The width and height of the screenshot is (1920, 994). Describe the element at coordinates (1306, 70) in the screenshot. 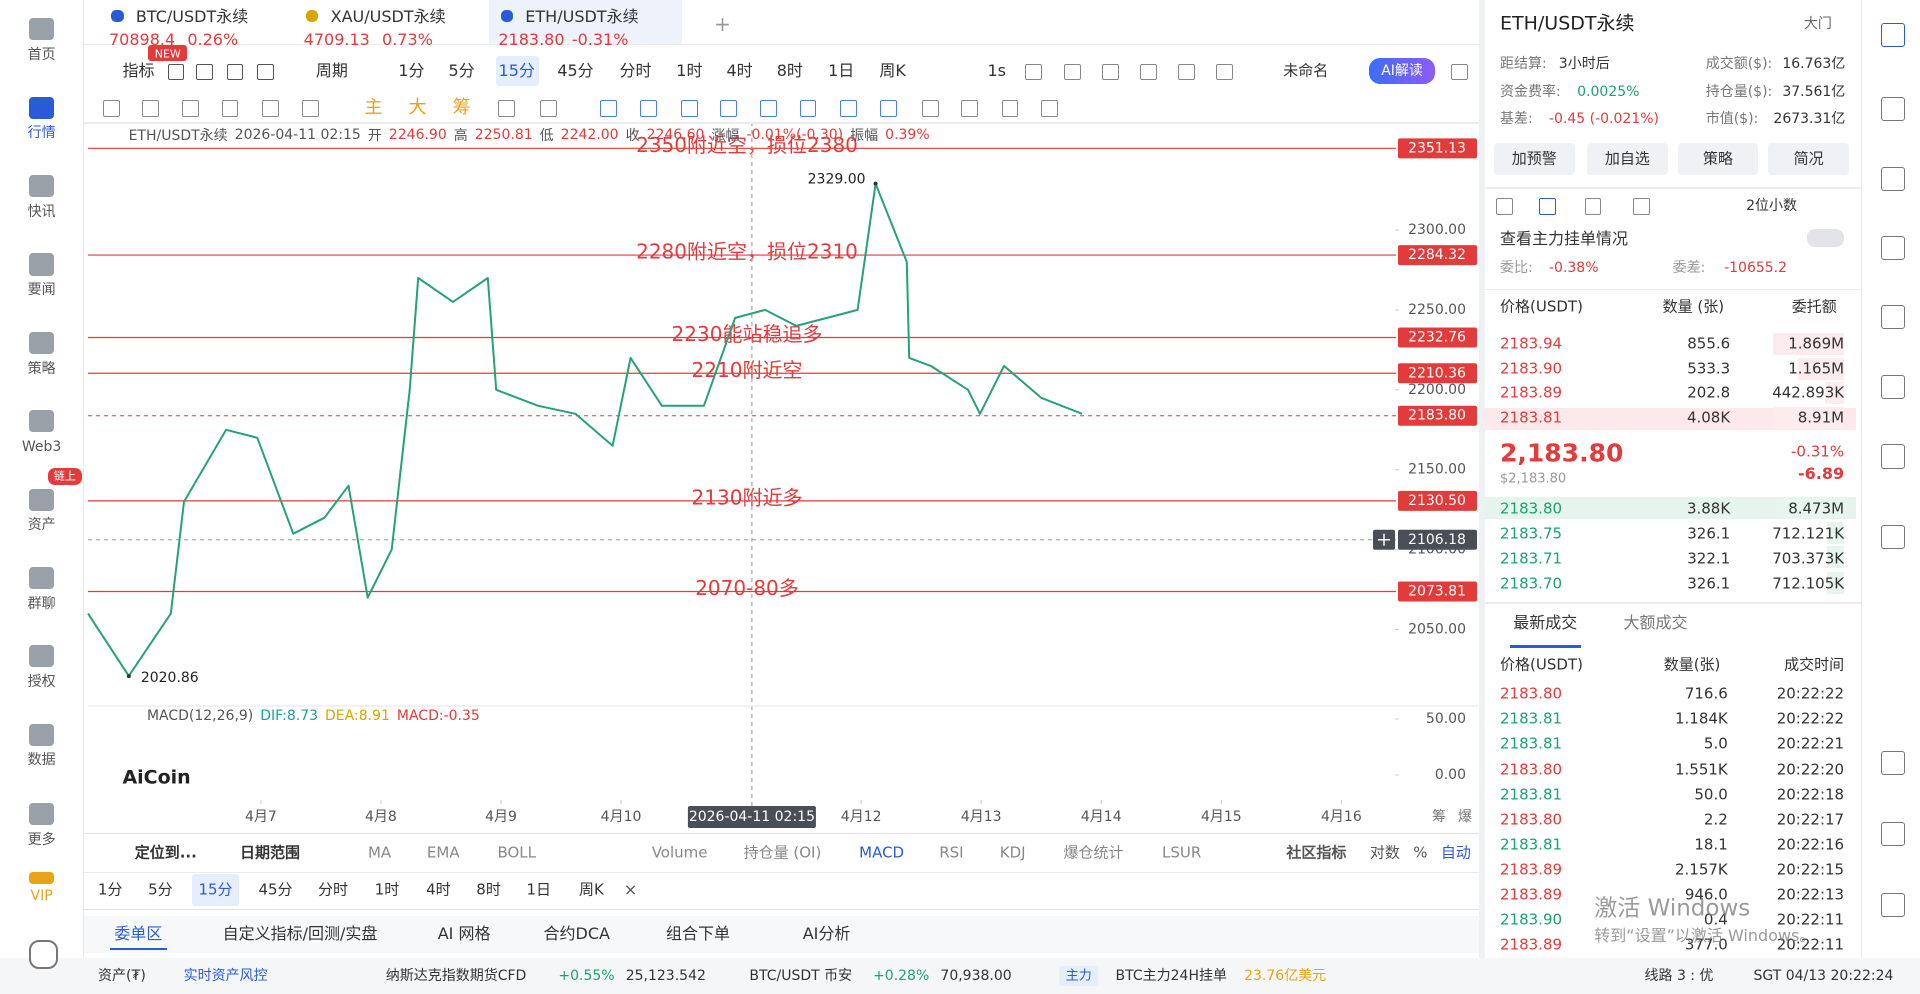

I see `layout-name: 未命名` at that location.